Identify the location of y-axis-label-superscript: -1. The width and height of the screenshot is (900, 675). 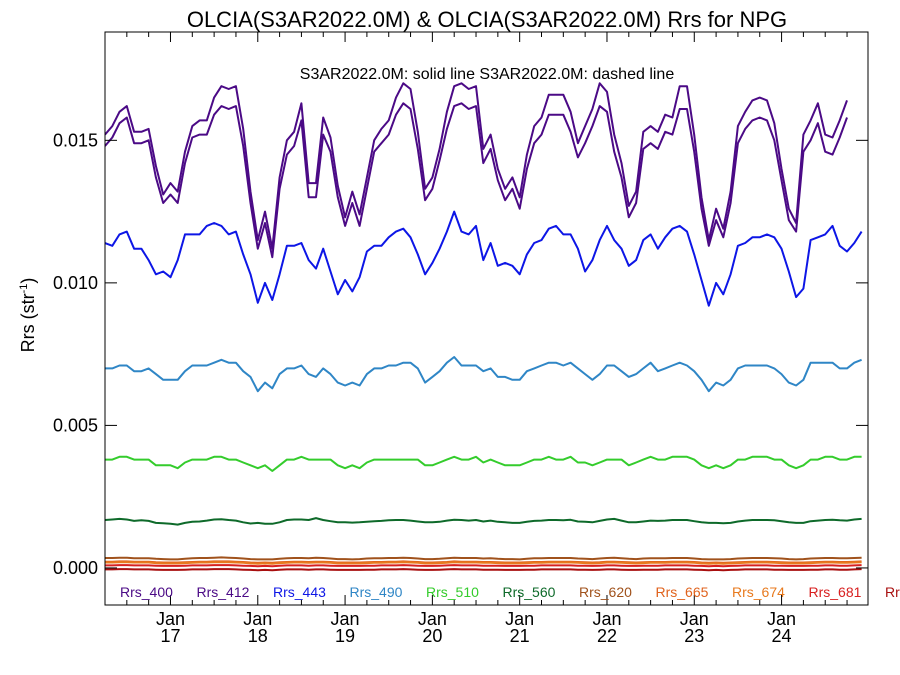
(24, 289).